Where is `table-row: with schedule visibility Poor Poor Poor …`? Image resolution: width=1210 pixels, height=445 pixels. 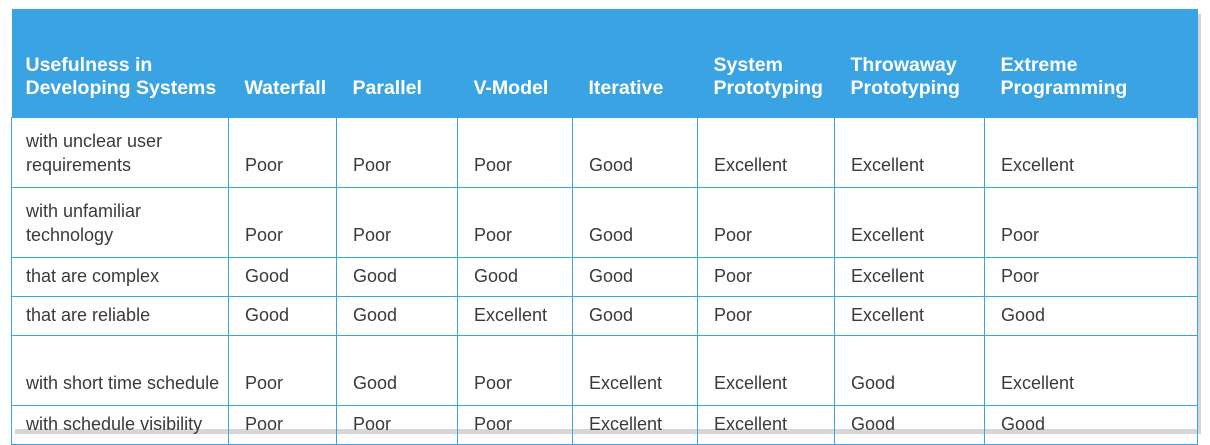
table-row: with schedule visibility Poor Poor Poor … is located at coordinates (604, 424).